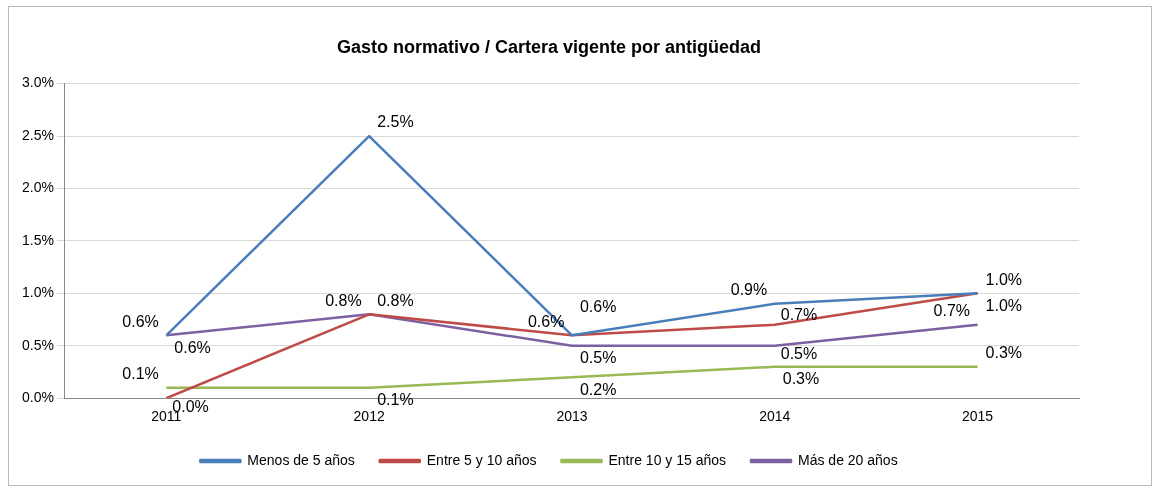 The height and width of the screenshot is (491, 1158). Describe the element at coordinates (978, 416) in the screenshot. I see `x-tick-label: 2015` at that location.